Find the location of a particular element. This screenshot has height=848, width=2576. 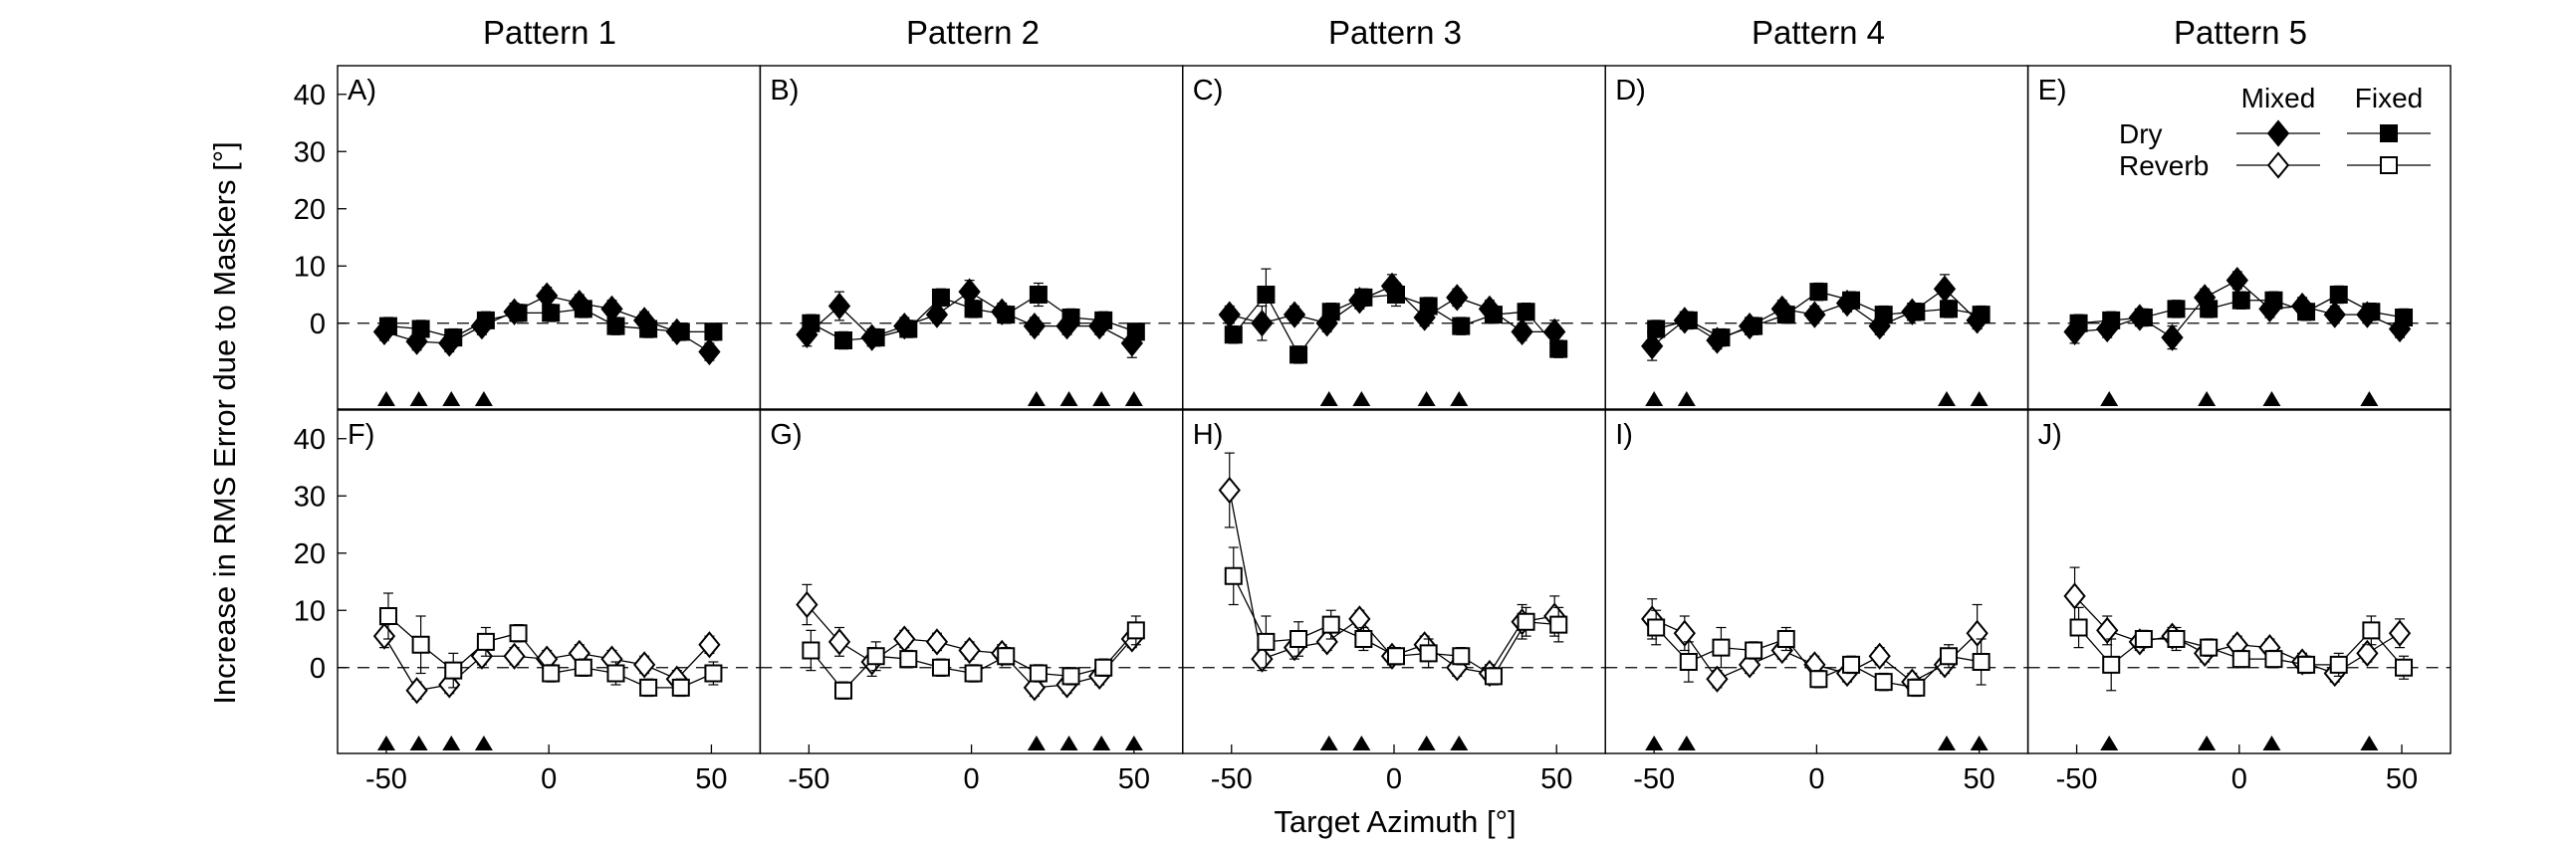

legend-marker-mixed is located at coordinates (2278, 133).